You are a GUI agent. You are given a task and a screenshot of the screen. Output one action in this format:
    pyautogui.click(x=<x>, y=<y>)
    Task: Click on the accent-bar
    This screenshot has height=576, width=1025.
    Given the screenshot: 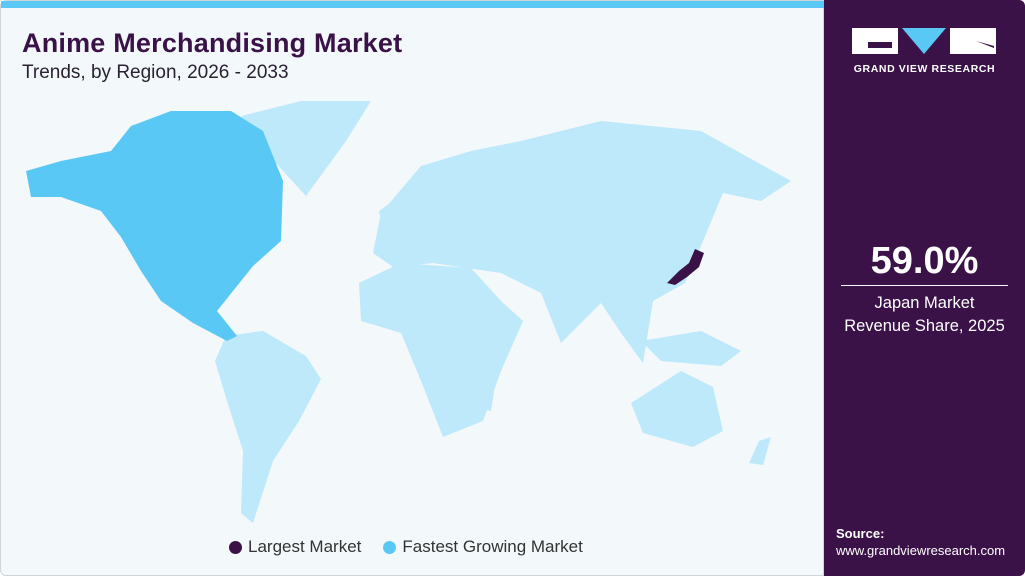 What is the action you would take?
    pyautogui.click(x=413, y=4)
    